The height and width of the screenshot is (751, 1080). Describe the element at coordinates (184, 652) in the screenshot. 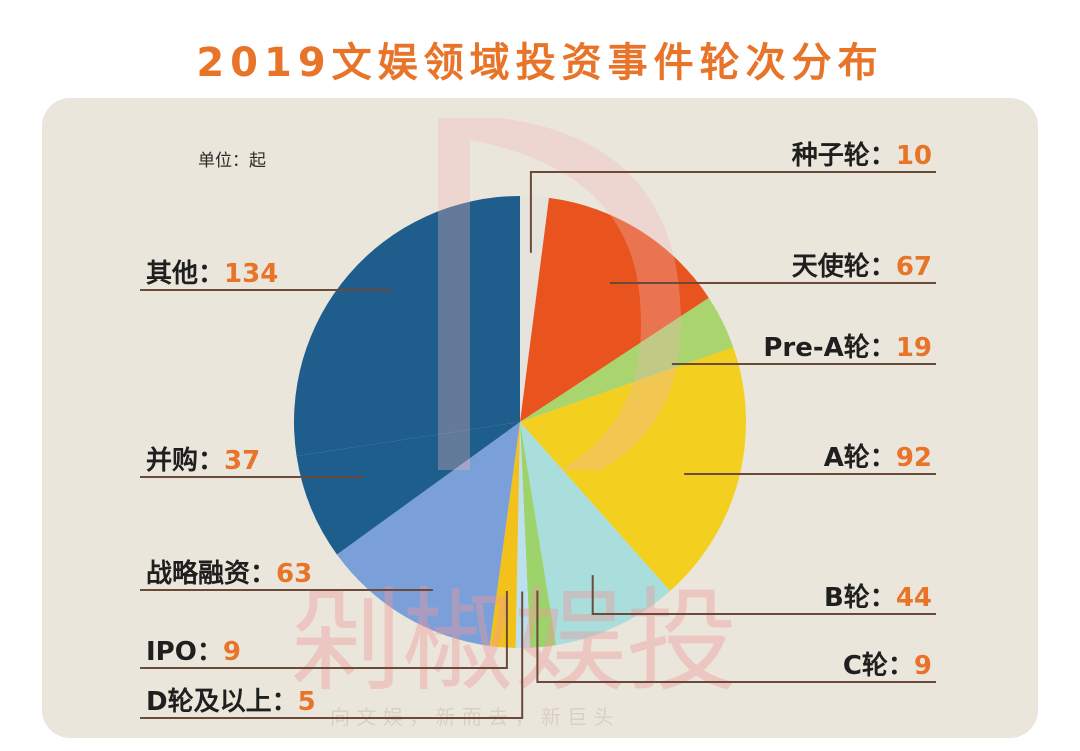

I see `slice-label-name: IPO：` at that location.